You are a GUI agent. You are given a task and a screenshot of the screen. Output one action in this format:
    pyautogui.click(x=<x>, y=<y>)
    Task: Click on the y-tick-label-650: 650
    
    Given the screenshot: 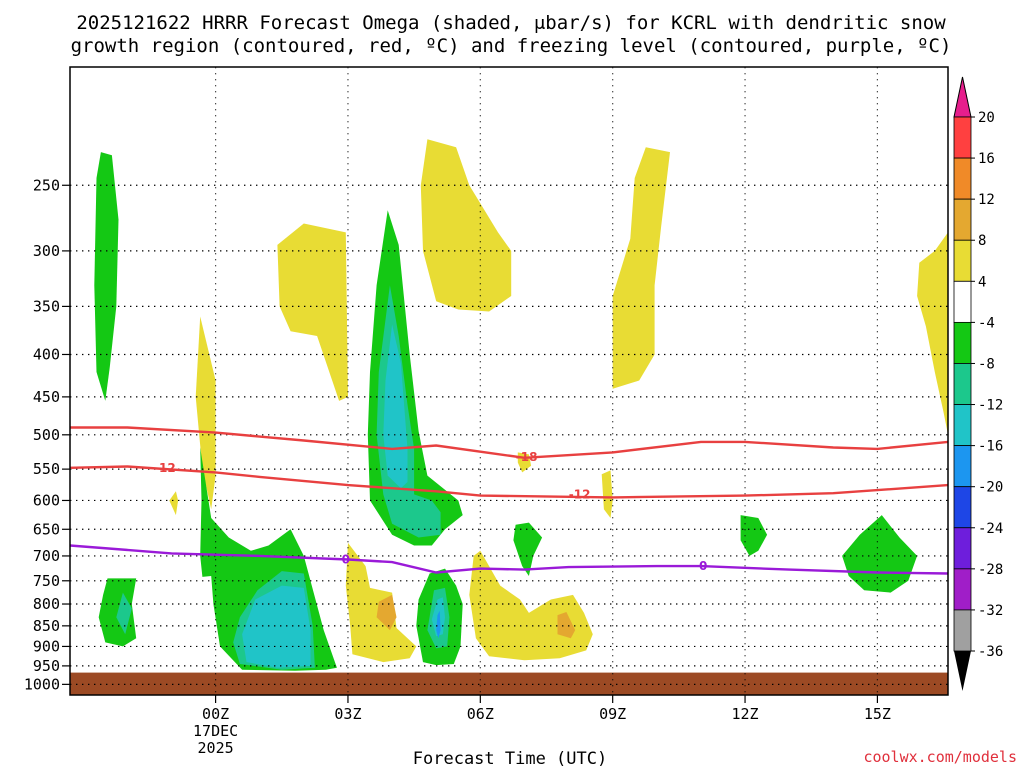 What is the action you would take?
    pyautogui.click(x=46, y=529)
    